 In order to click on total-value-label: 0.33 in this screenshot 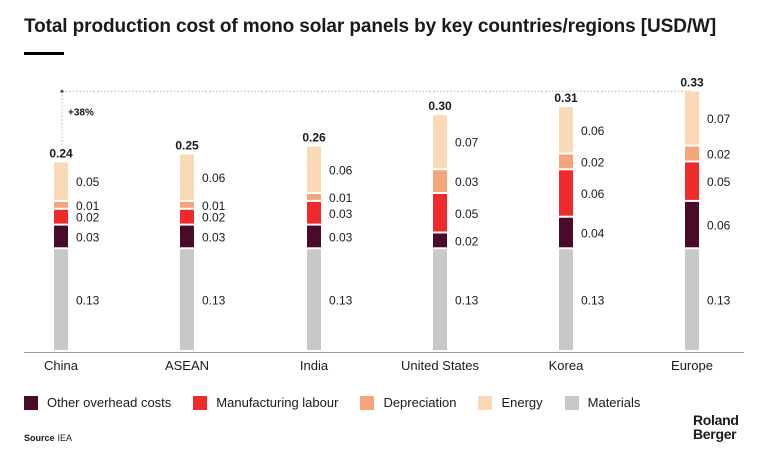, I will do `click(692, 82)`.